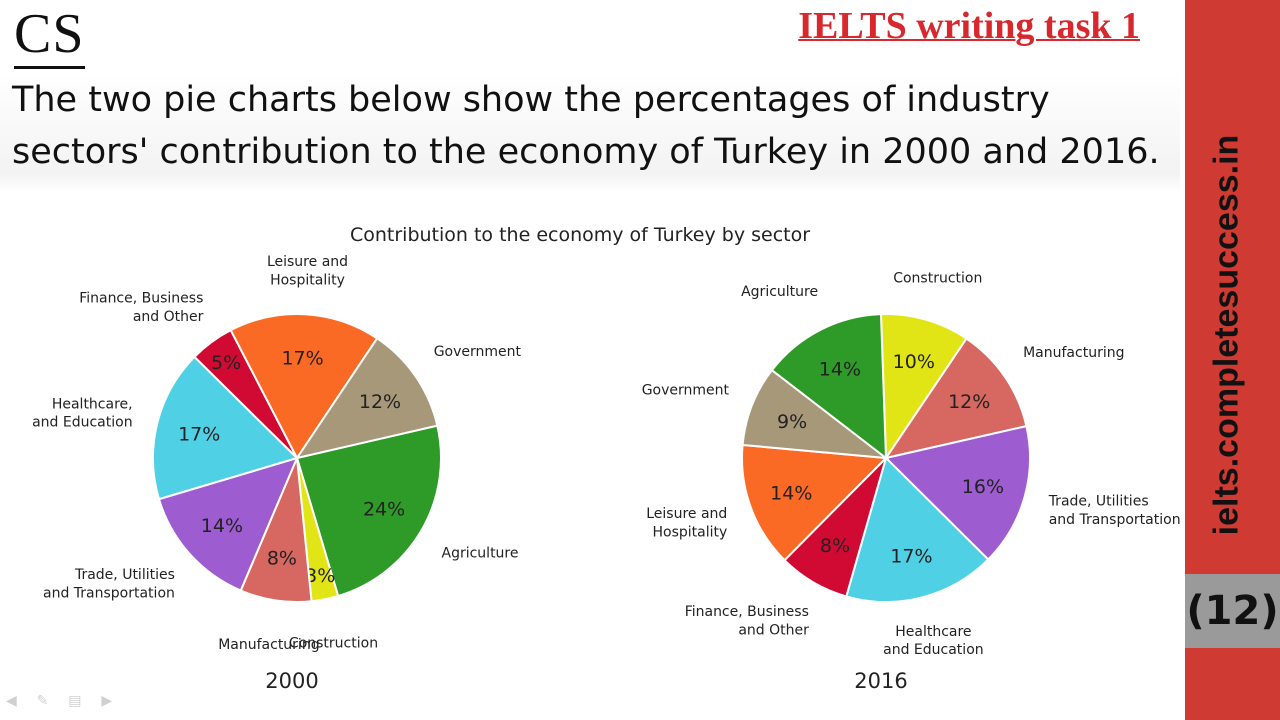 Image resolution: width=1280 pixels, height=720 pixels. Describe the element at coordinates (291, 681) in the screenshot. I see `chart-year-caption: 2000` at that location.